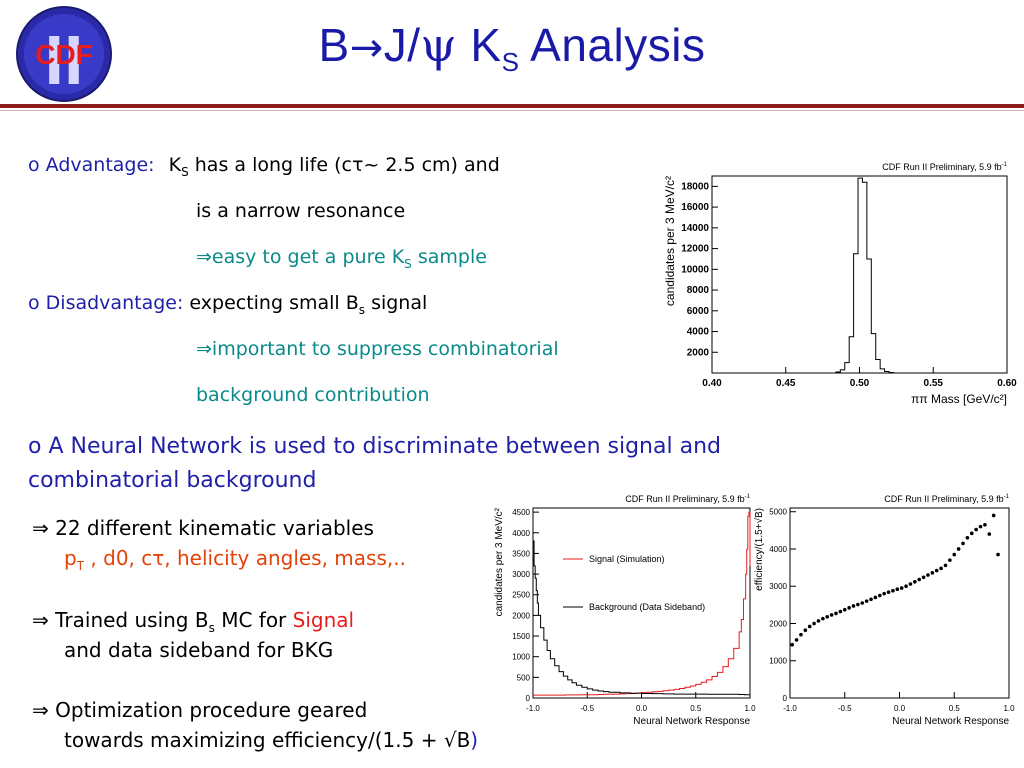 This screenshot has width=1024, height=768. What do you see at coordinates (521, 512) in the screenshot?
I see `y-tick-label: 4500` at bounding box center [521, 512].